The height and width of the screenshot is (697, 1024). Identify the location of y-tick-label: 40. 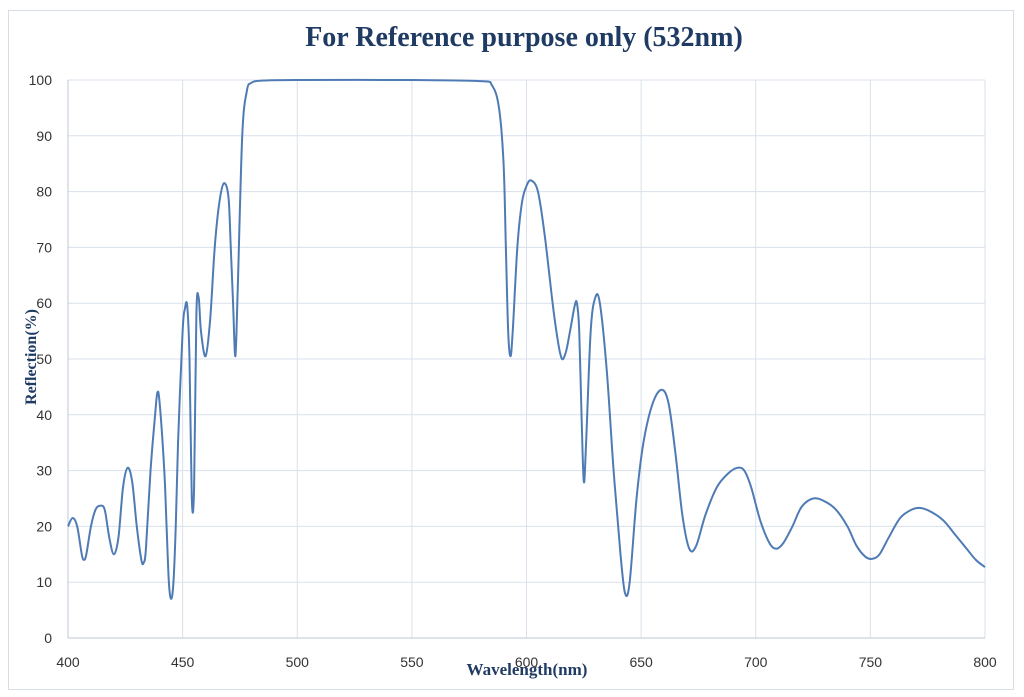
(44, 415).